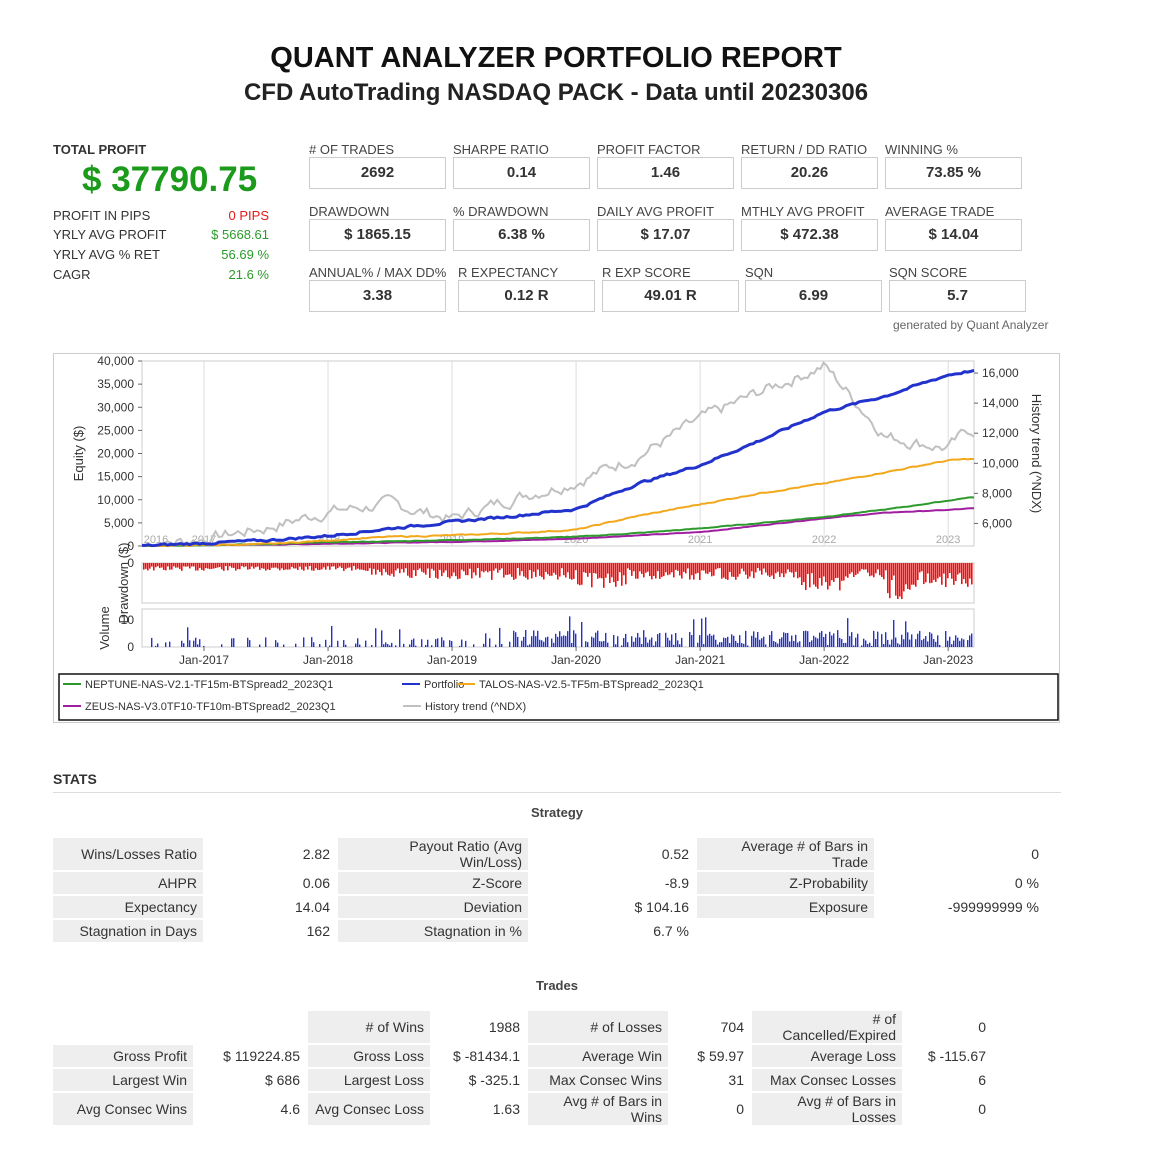 This screenshot has height=1150, width=1150. Describe the element at coordinates (377, 235) in the screenshot. I see `metric-value: $ 1865.15` at that location.